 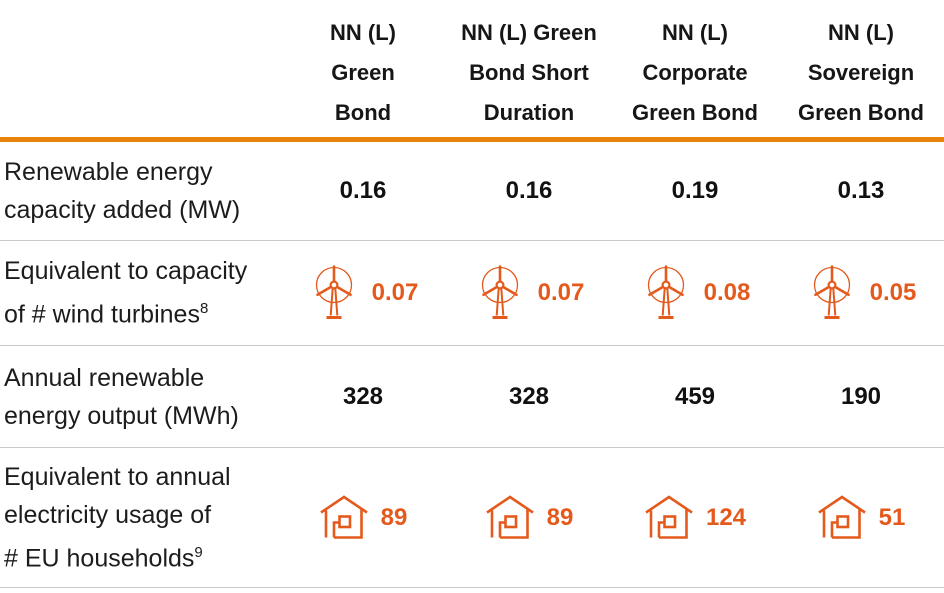 What do you see at coordinates (117, 476) in the screenshot?
I see `row-label-line: Equivalent to annual` at bounding box center [117, 476].